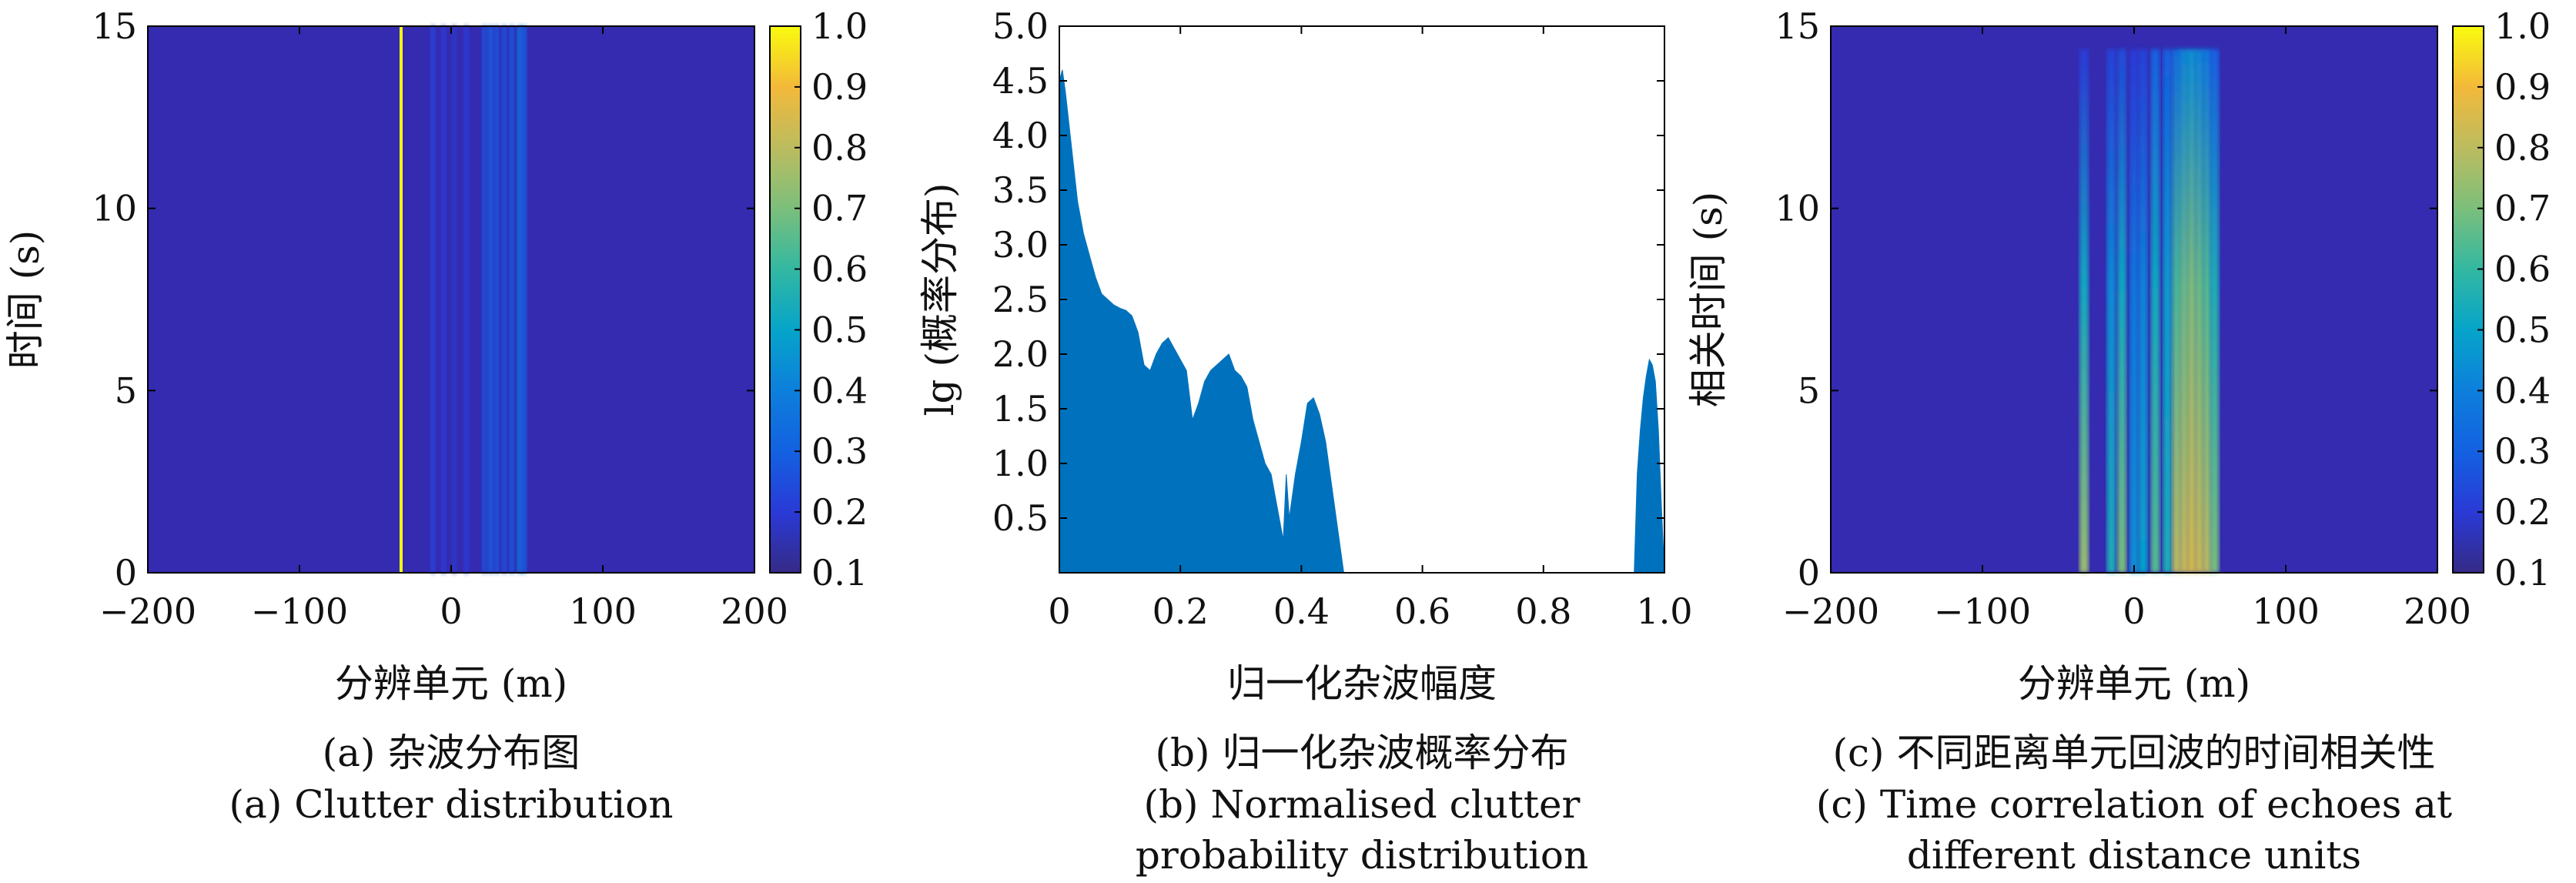  I want to click on ytick-label: 4.5, so click(1020, 81).